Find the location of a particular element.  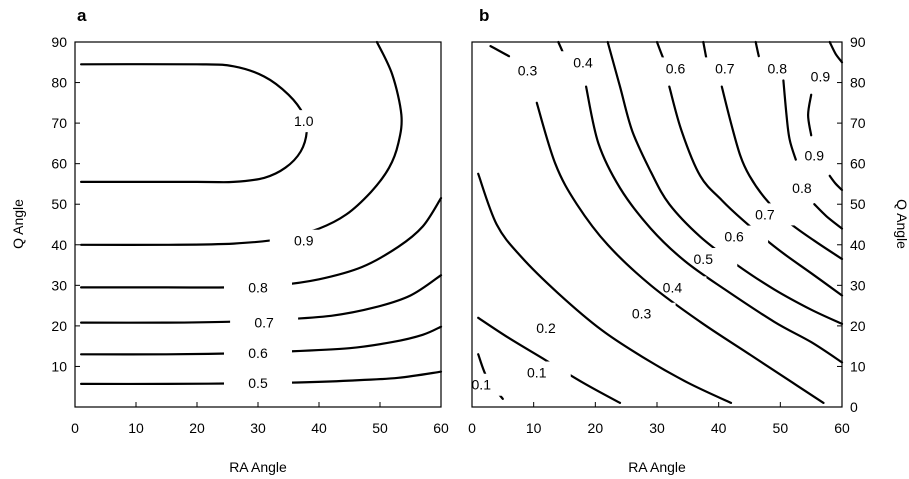

panel-a-y-tick-label: 40 is located at coordinates (59, 245).